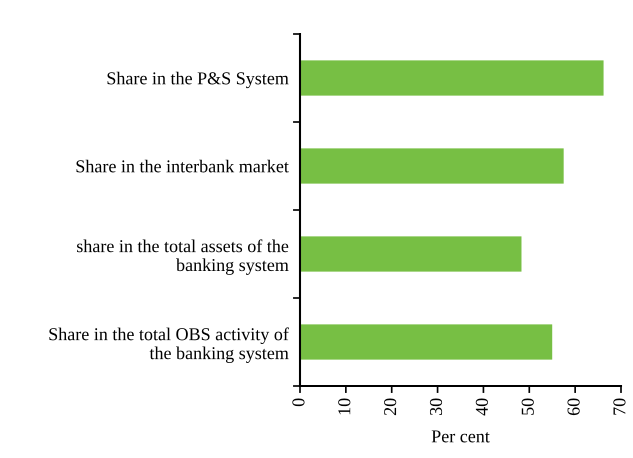  What do you see at coordinates (344, 406) in the screenshot?
I see `x-tick-label: 10` at bounding box center [344, 406].